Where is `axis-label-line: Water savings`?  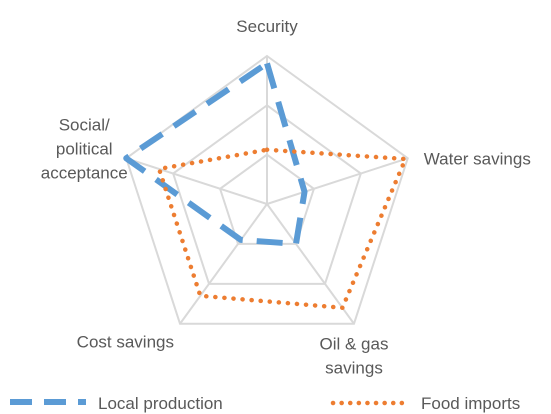 axis-label-line: Water savings is located at coordinates (477, 158).